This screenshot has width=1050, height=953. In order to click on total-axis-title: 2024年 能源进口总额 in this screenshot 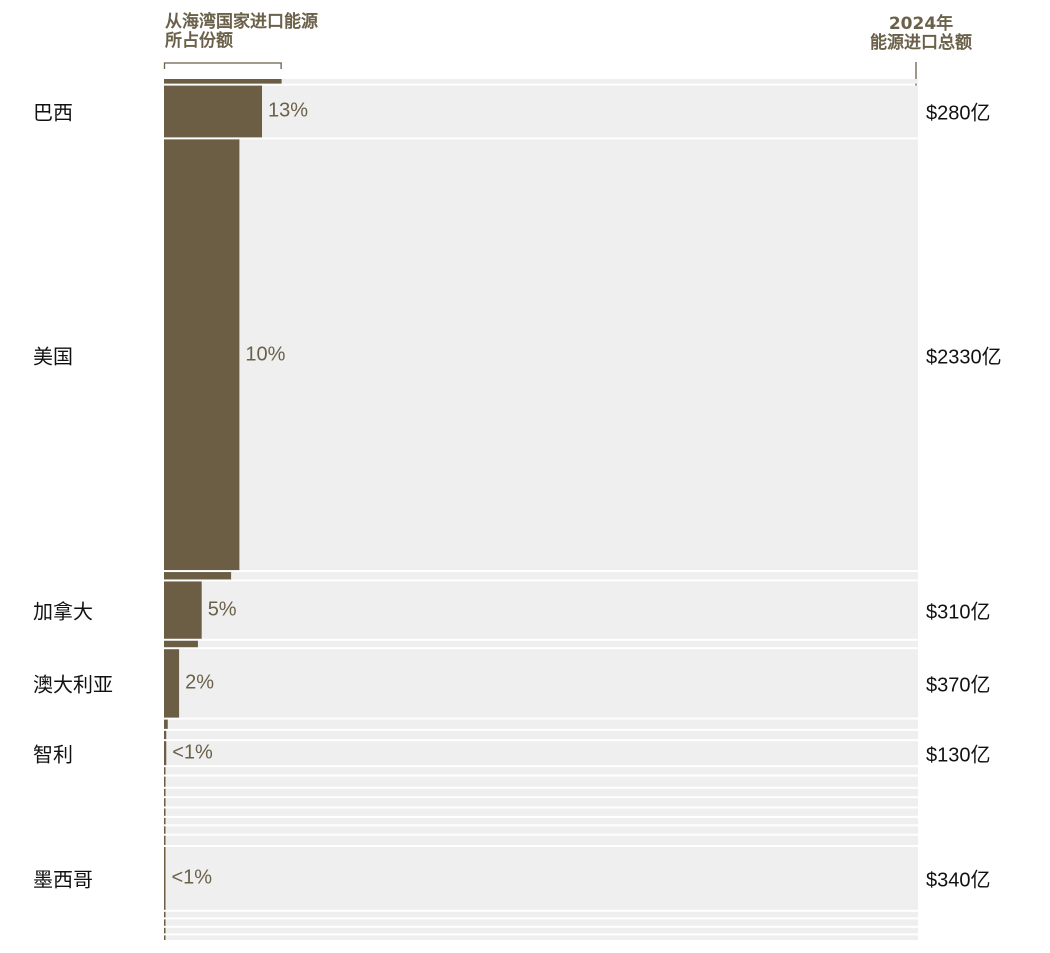, I will do `click(921, 34)`.